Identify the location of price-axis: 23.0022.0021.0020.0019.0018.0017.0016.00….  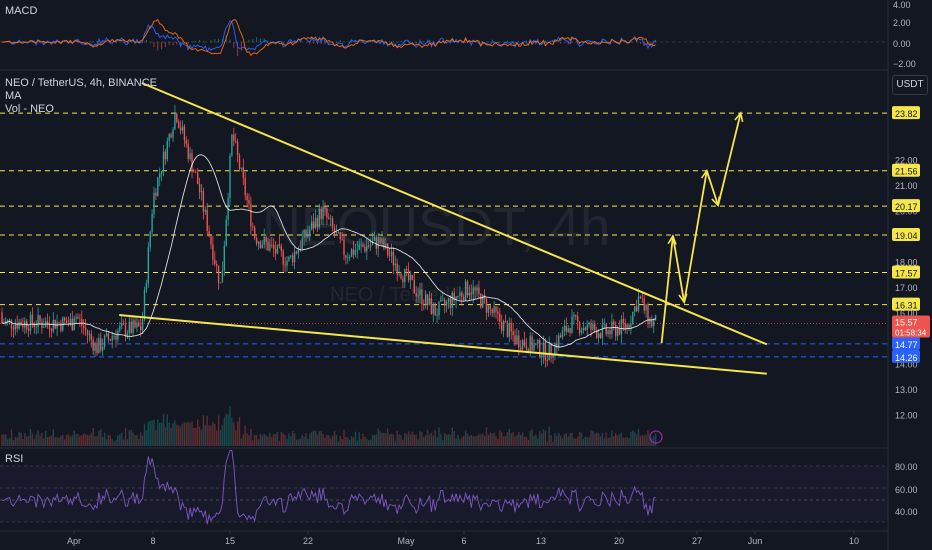
(911, 258).